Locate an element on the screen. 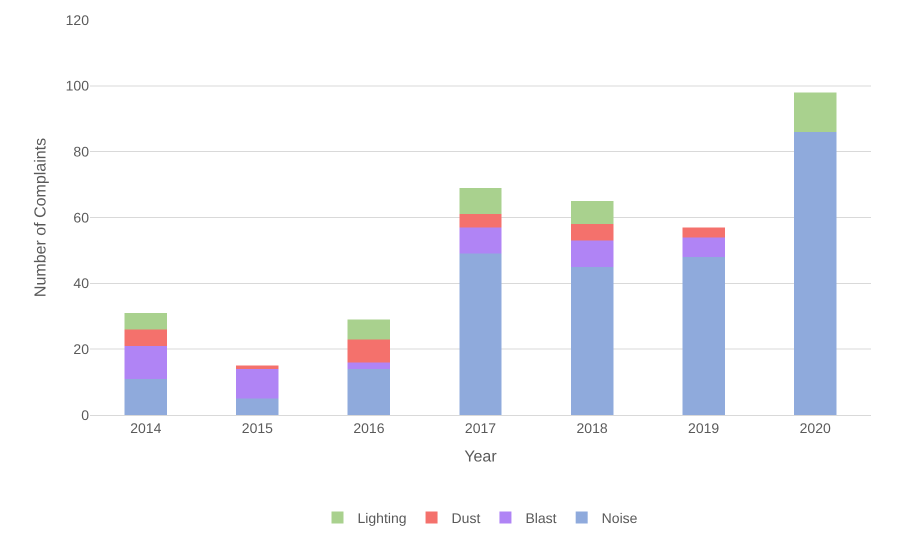  x-tick-label: 2019 is located at coordinates (704, 428).